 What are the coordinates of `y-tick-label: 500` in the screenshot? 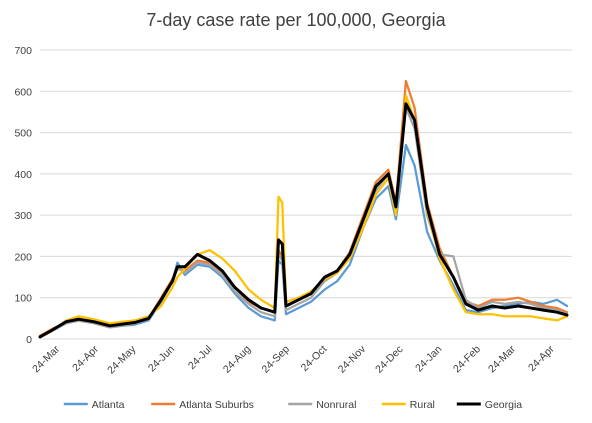 It's located at (23, 134).